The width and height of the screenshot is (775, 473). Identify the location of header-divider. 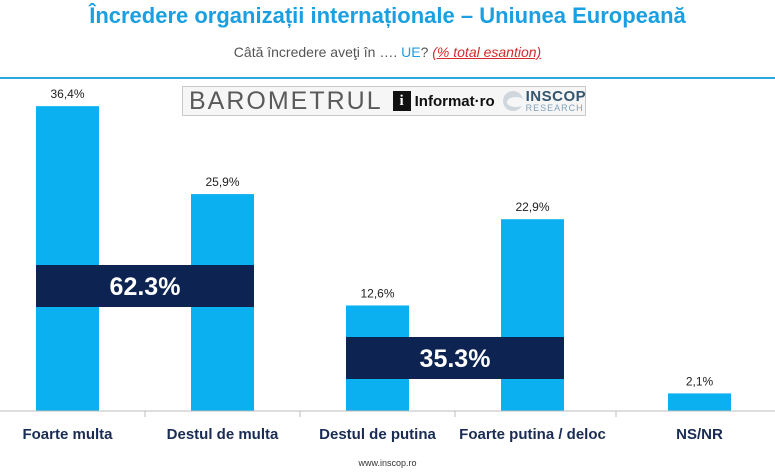
(387, 78).